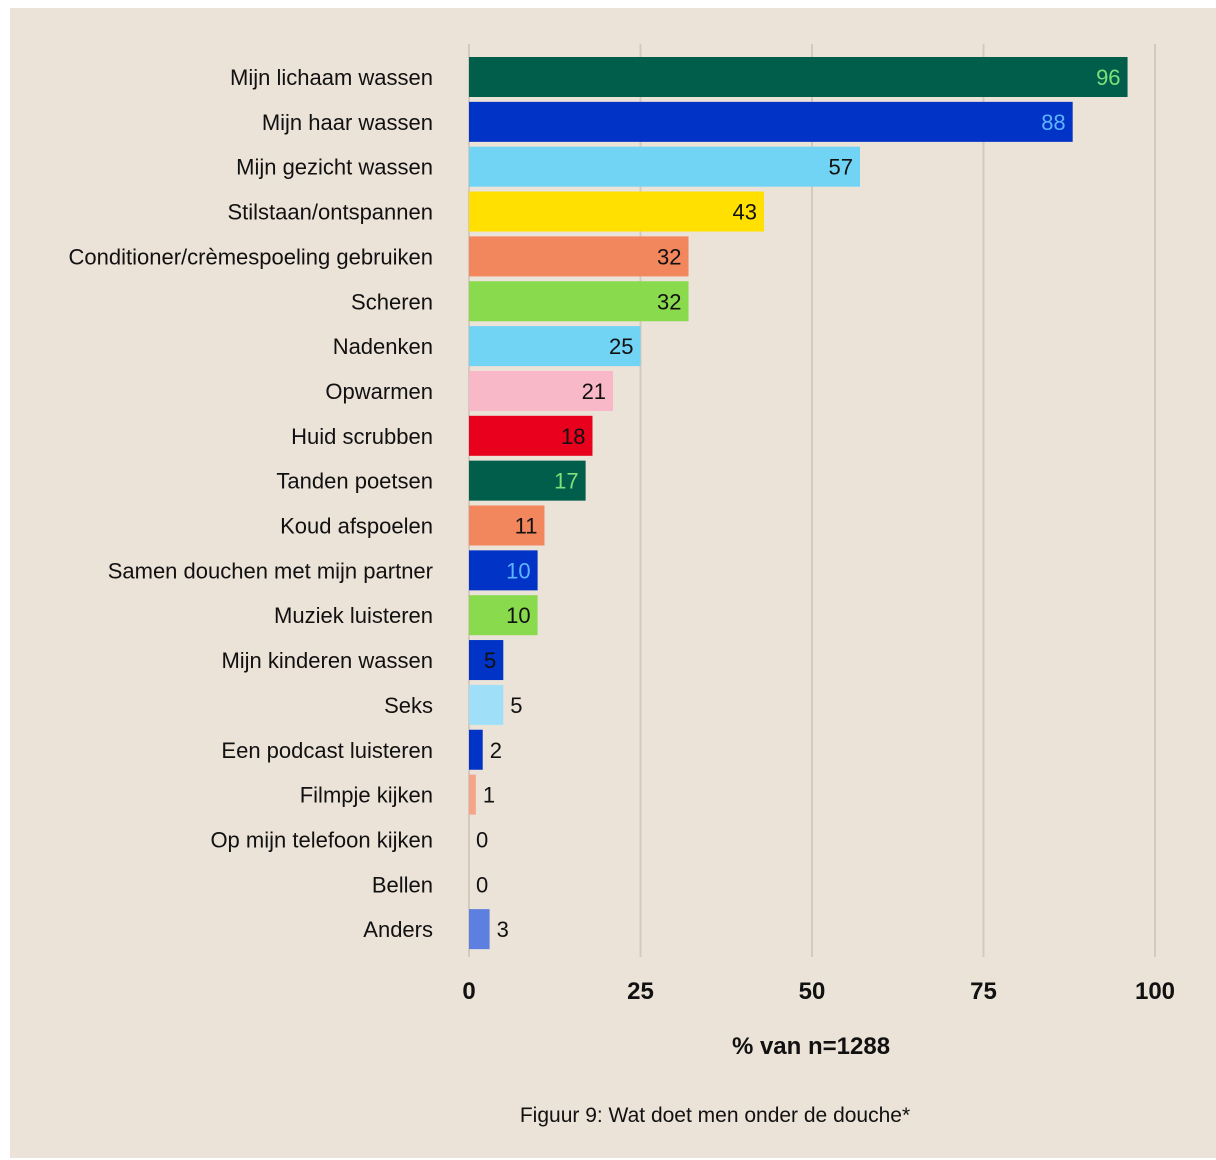 This screenshot has width=1216, height=1160. Describe the element at coordinates (640, 991) in the screenshot. I see `x-tick-label: 25` at that location.